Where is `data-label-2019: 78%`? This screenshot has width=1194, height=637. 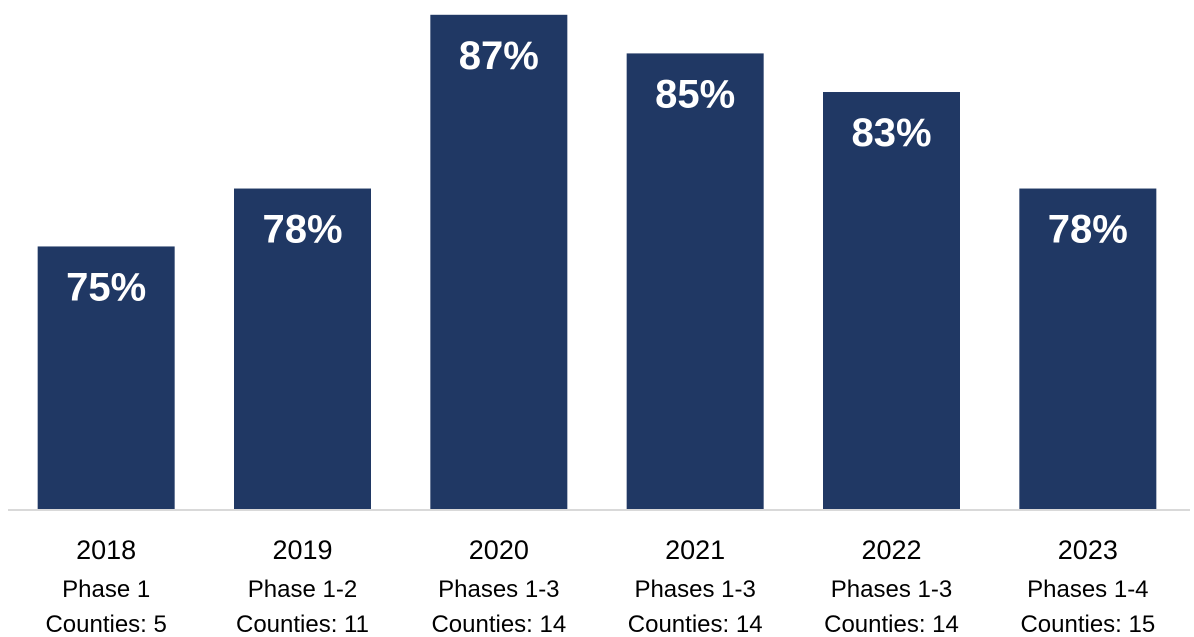 data-label-2019: 78% is located at coordinates (302, 230).